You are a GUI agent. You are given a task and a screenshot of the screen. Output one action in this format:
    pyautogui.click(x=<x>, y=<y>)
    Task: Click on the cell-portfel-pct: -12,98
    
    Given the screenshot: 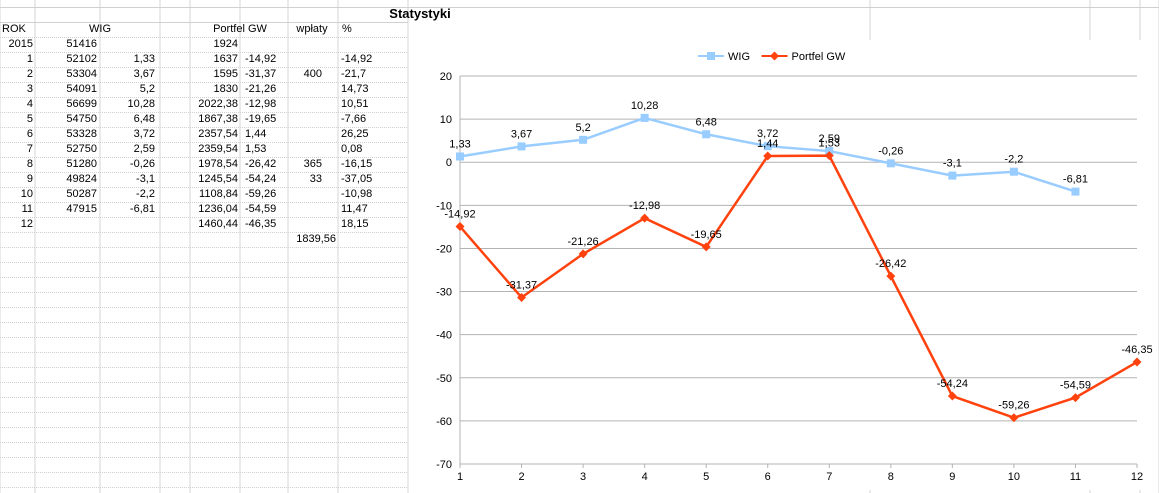 What is the action you would take?
    pyautogui.click(x=261, y=104)
    